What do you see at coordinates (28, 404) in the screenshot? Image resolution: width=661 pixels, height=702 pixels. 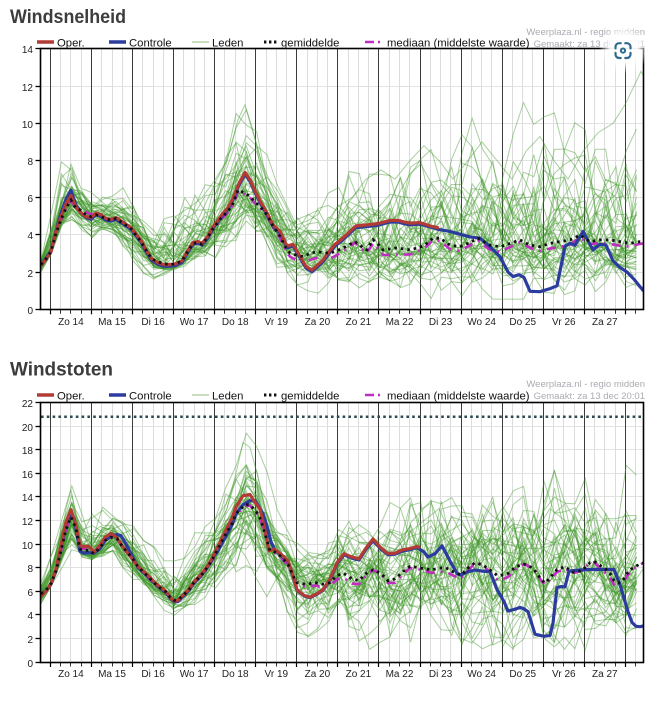 I see `svg-text: 22` at bounding box center [28, 404].